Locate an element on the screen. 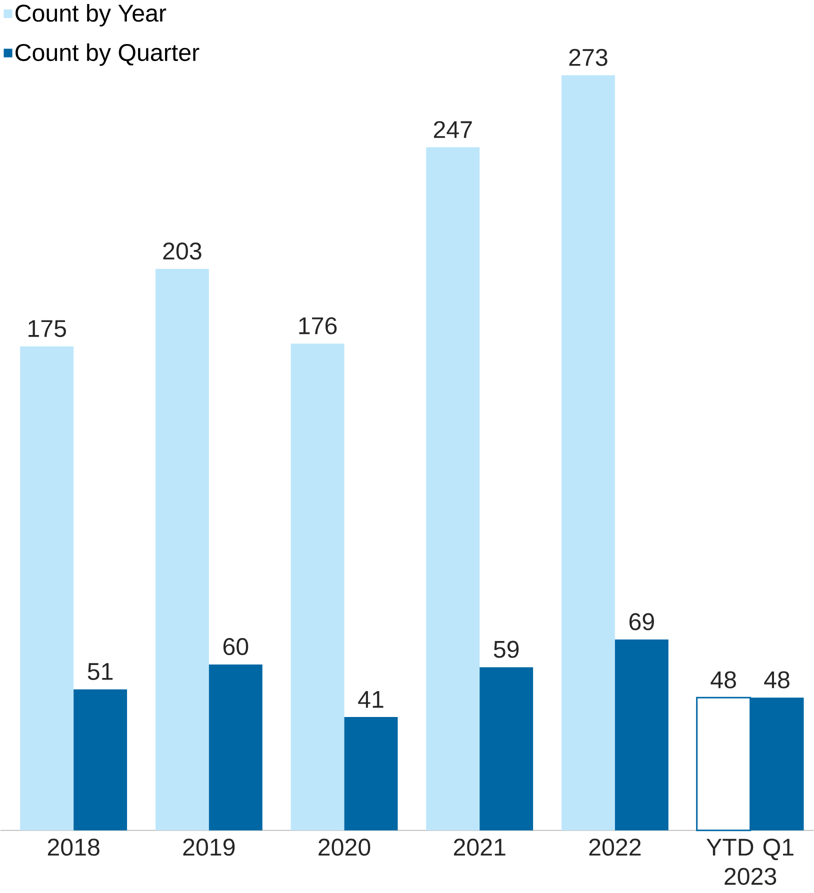 The width and height of the screenshot is (814, 893). data-label: 273 is located at coordinates (588, 57).